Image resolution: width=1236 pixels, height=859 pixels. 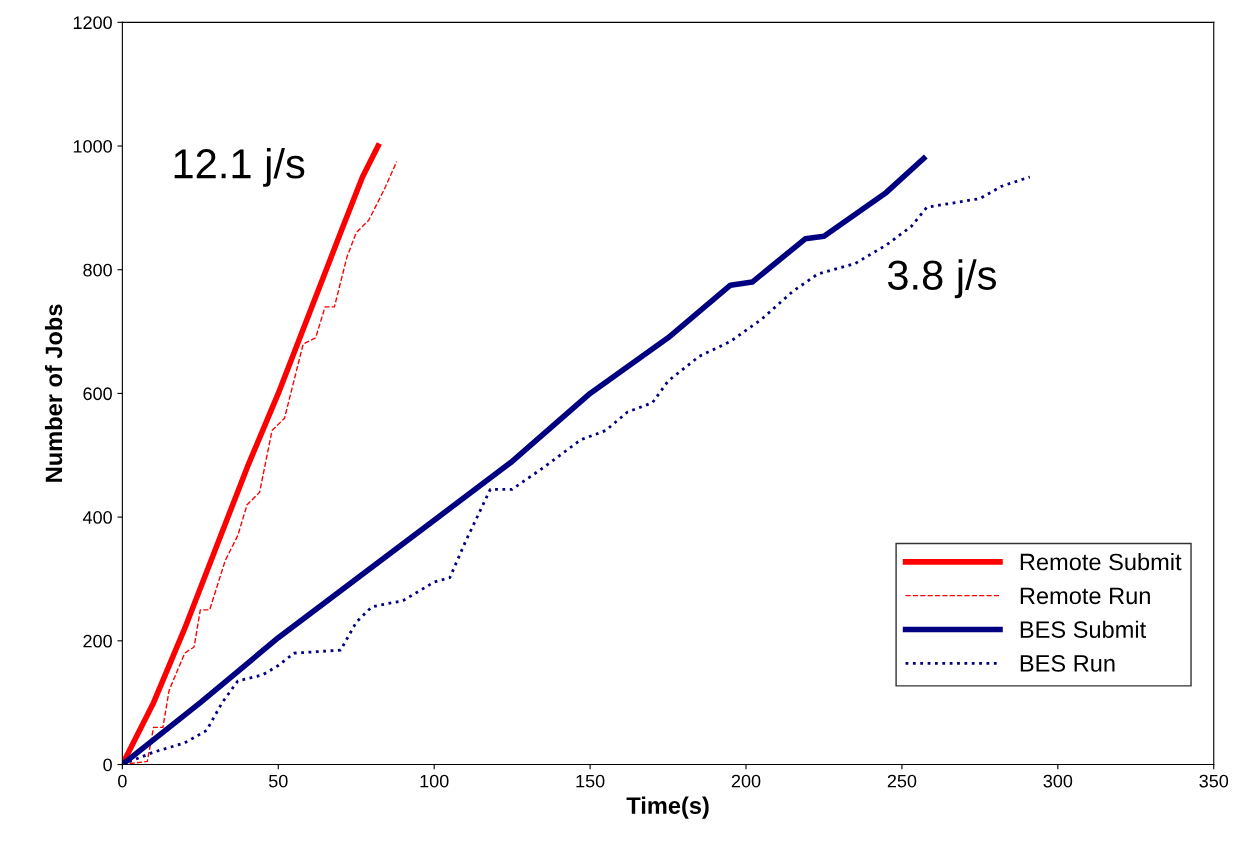 I want to click on y-tick-label: 200, so click(x=97, y=641).